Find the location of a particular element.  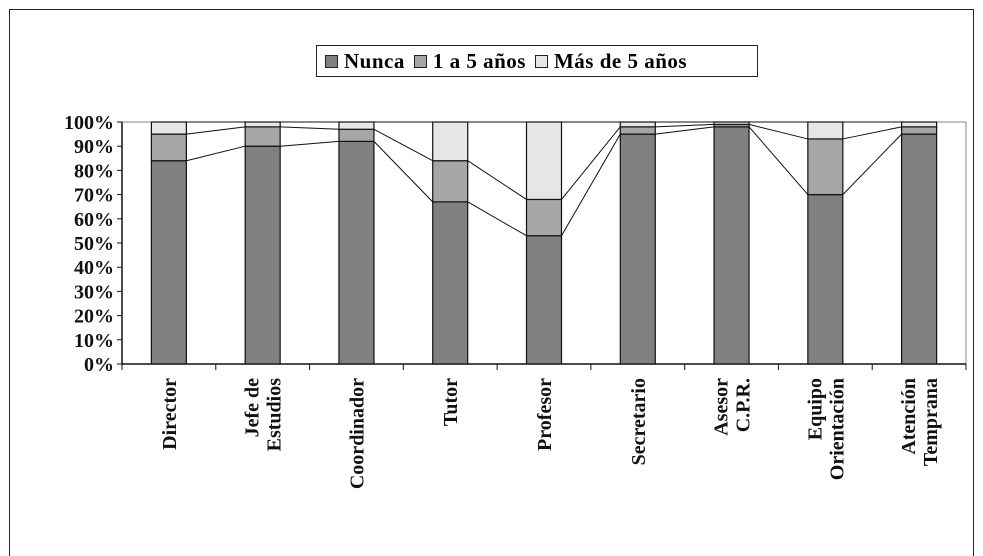

x-category-label: Director is located at coordinates (170, 414).